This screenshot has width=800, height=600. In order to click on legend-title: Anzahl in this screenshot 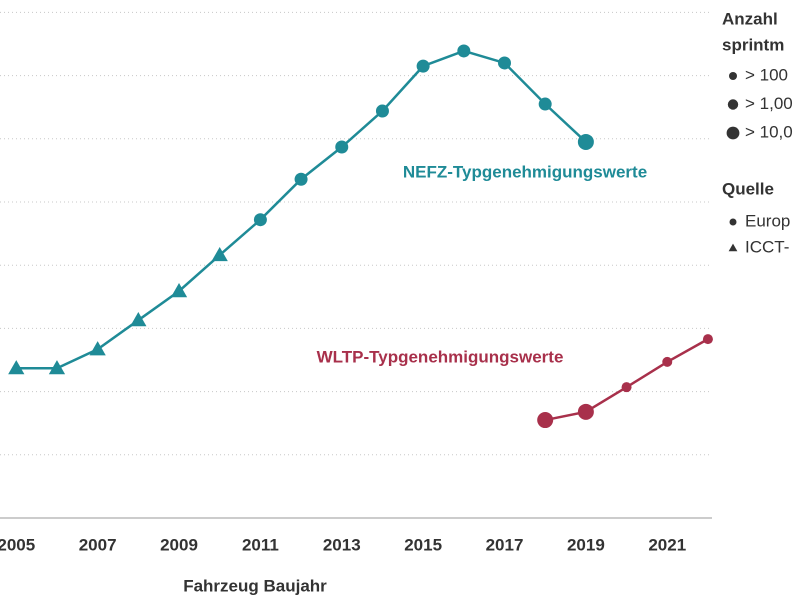, I will do `click(750, 18)`.